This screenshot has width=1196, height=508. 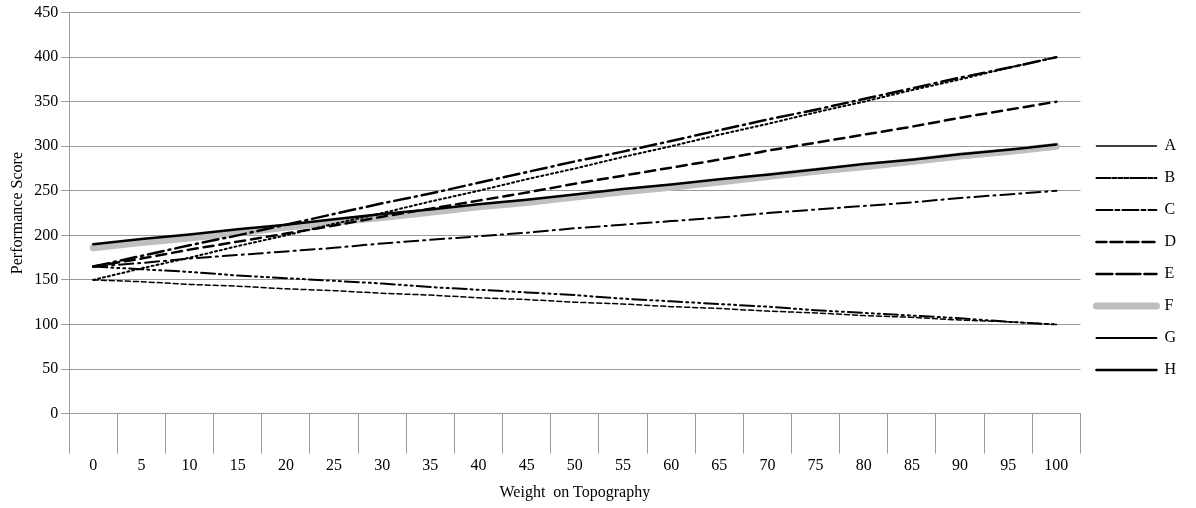 I want to click on x-tick-label: 5, so click(x=141, y=465).